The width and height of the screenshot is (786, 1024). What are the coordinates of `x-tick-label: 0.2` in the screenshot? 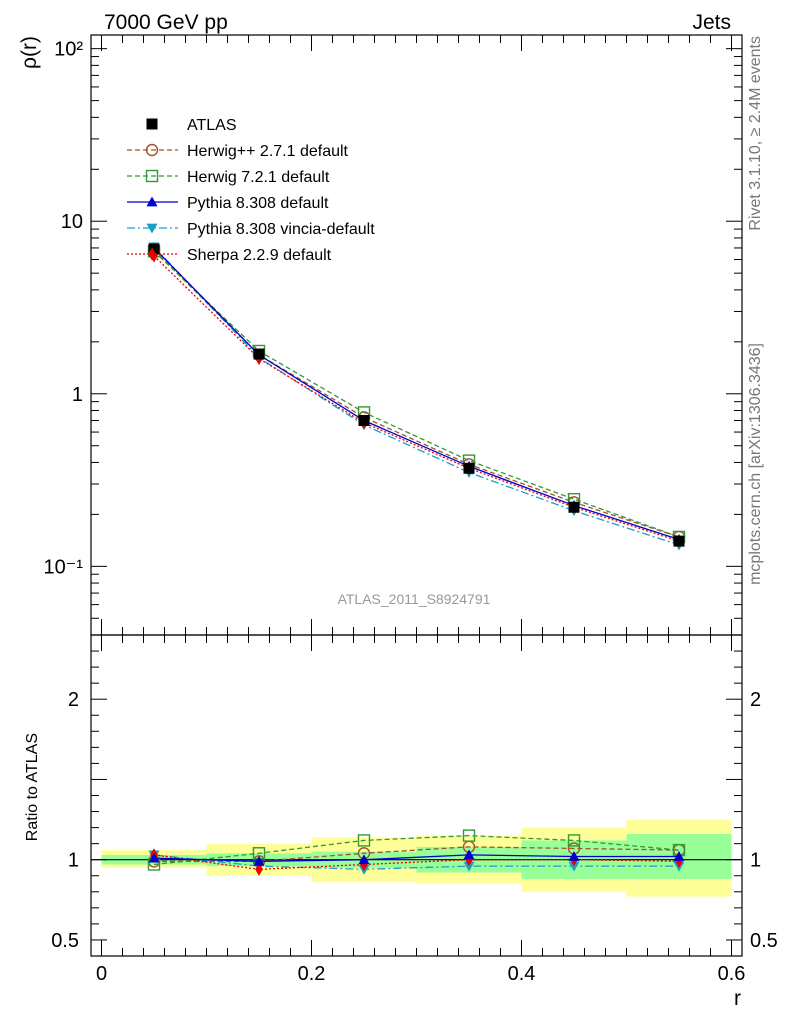 It's located at (312, 974).